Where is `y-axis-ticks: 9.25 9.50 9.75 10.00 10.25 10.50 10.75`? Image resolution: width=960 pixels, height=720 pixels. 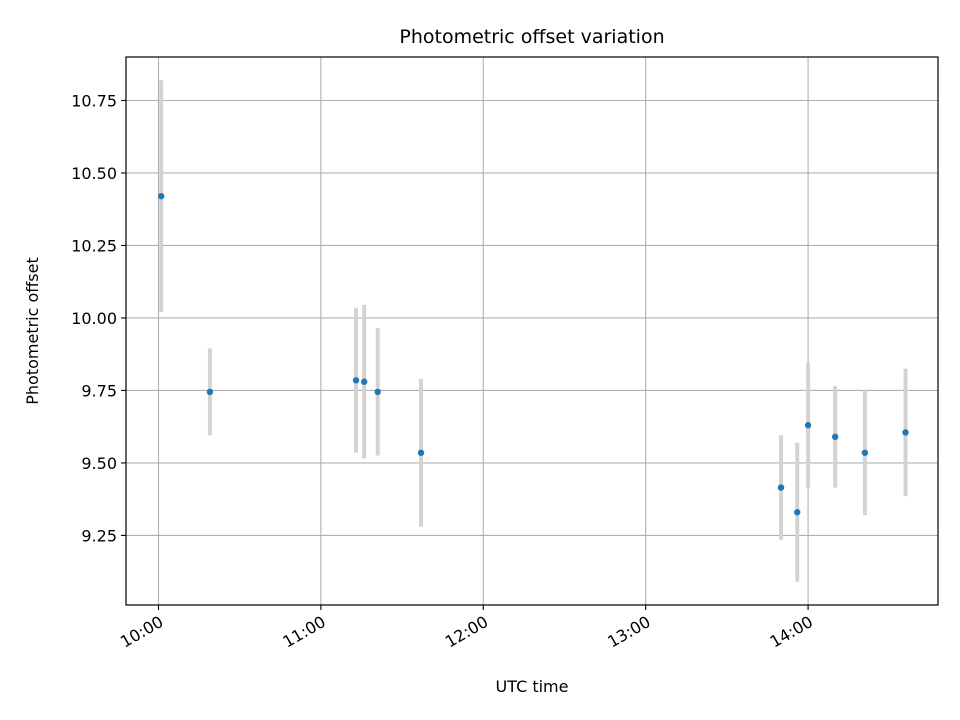
y-axis-ticks: 9.25 9.50 9.75 10.00 10.25 10.50 10.75 is located at coordinates (98, 318).